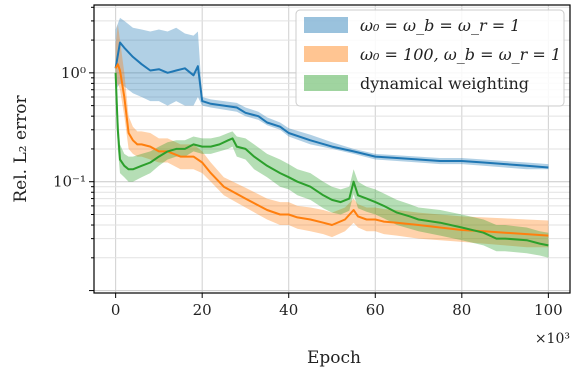 Image resolution: width=575 pixels, height=374 pixels. What do you see at coordinates (69, 182) in the screenshot?
I see `y-tick-label: 10⁻¹` at bounding box center [69, 182].